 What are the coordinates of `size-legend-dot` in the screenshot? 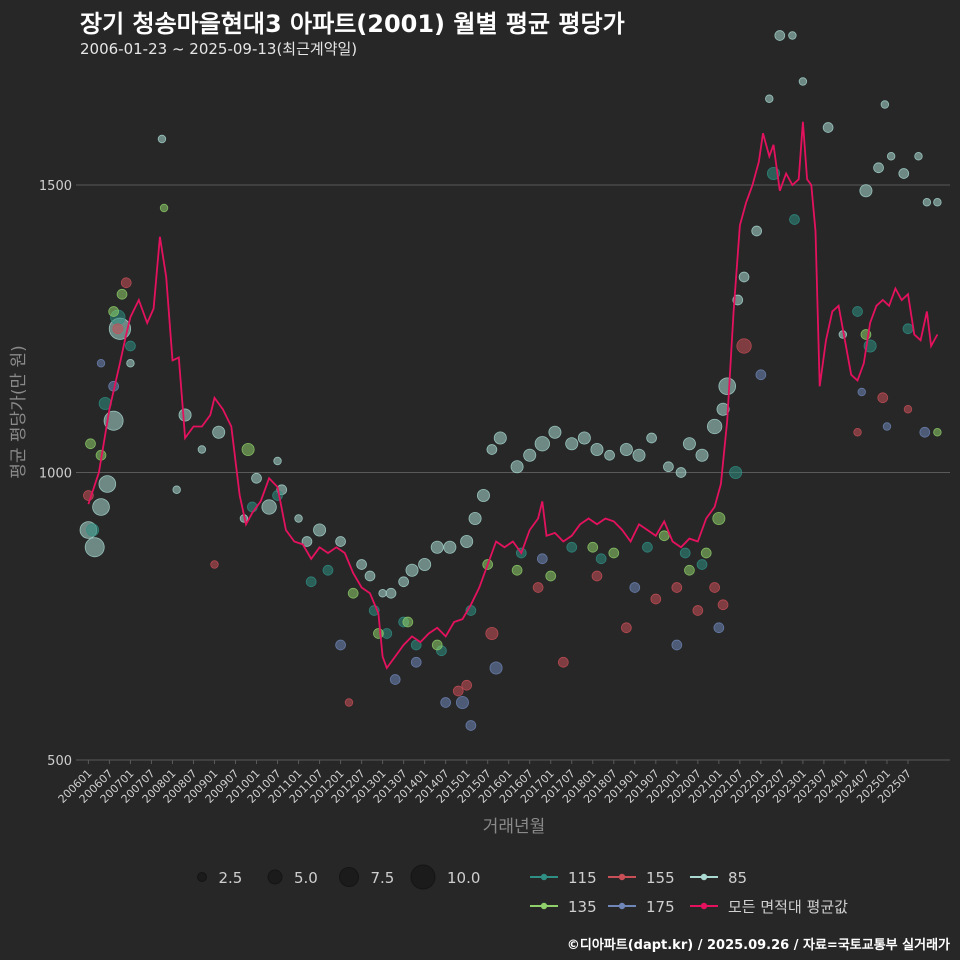 It's located at (349, 877).